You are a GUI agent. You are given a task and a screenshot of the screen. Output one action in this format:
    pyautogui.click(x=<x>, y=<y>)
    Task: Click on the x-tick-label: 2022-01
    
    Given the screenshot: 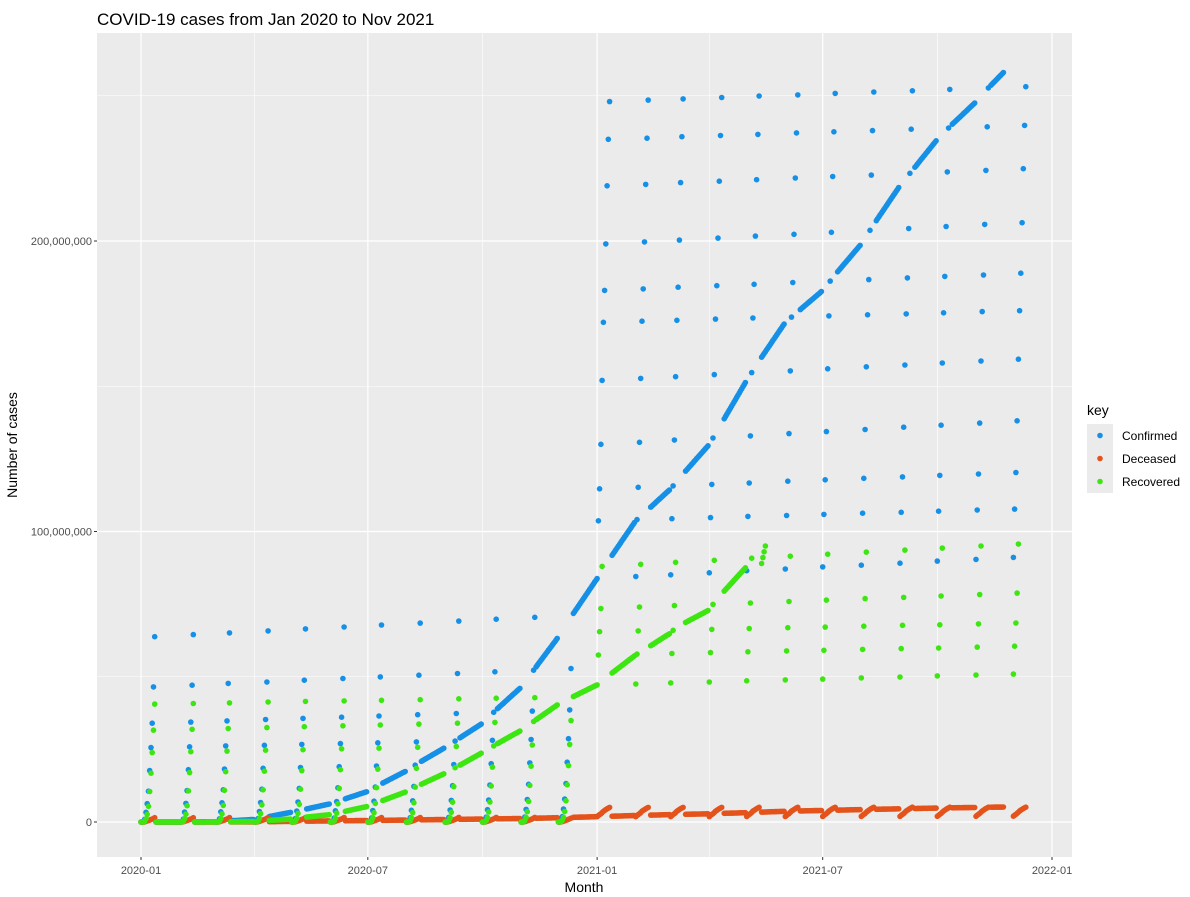 What is the action you would take?
    pyautogui.click(x=1052, y=871)
    